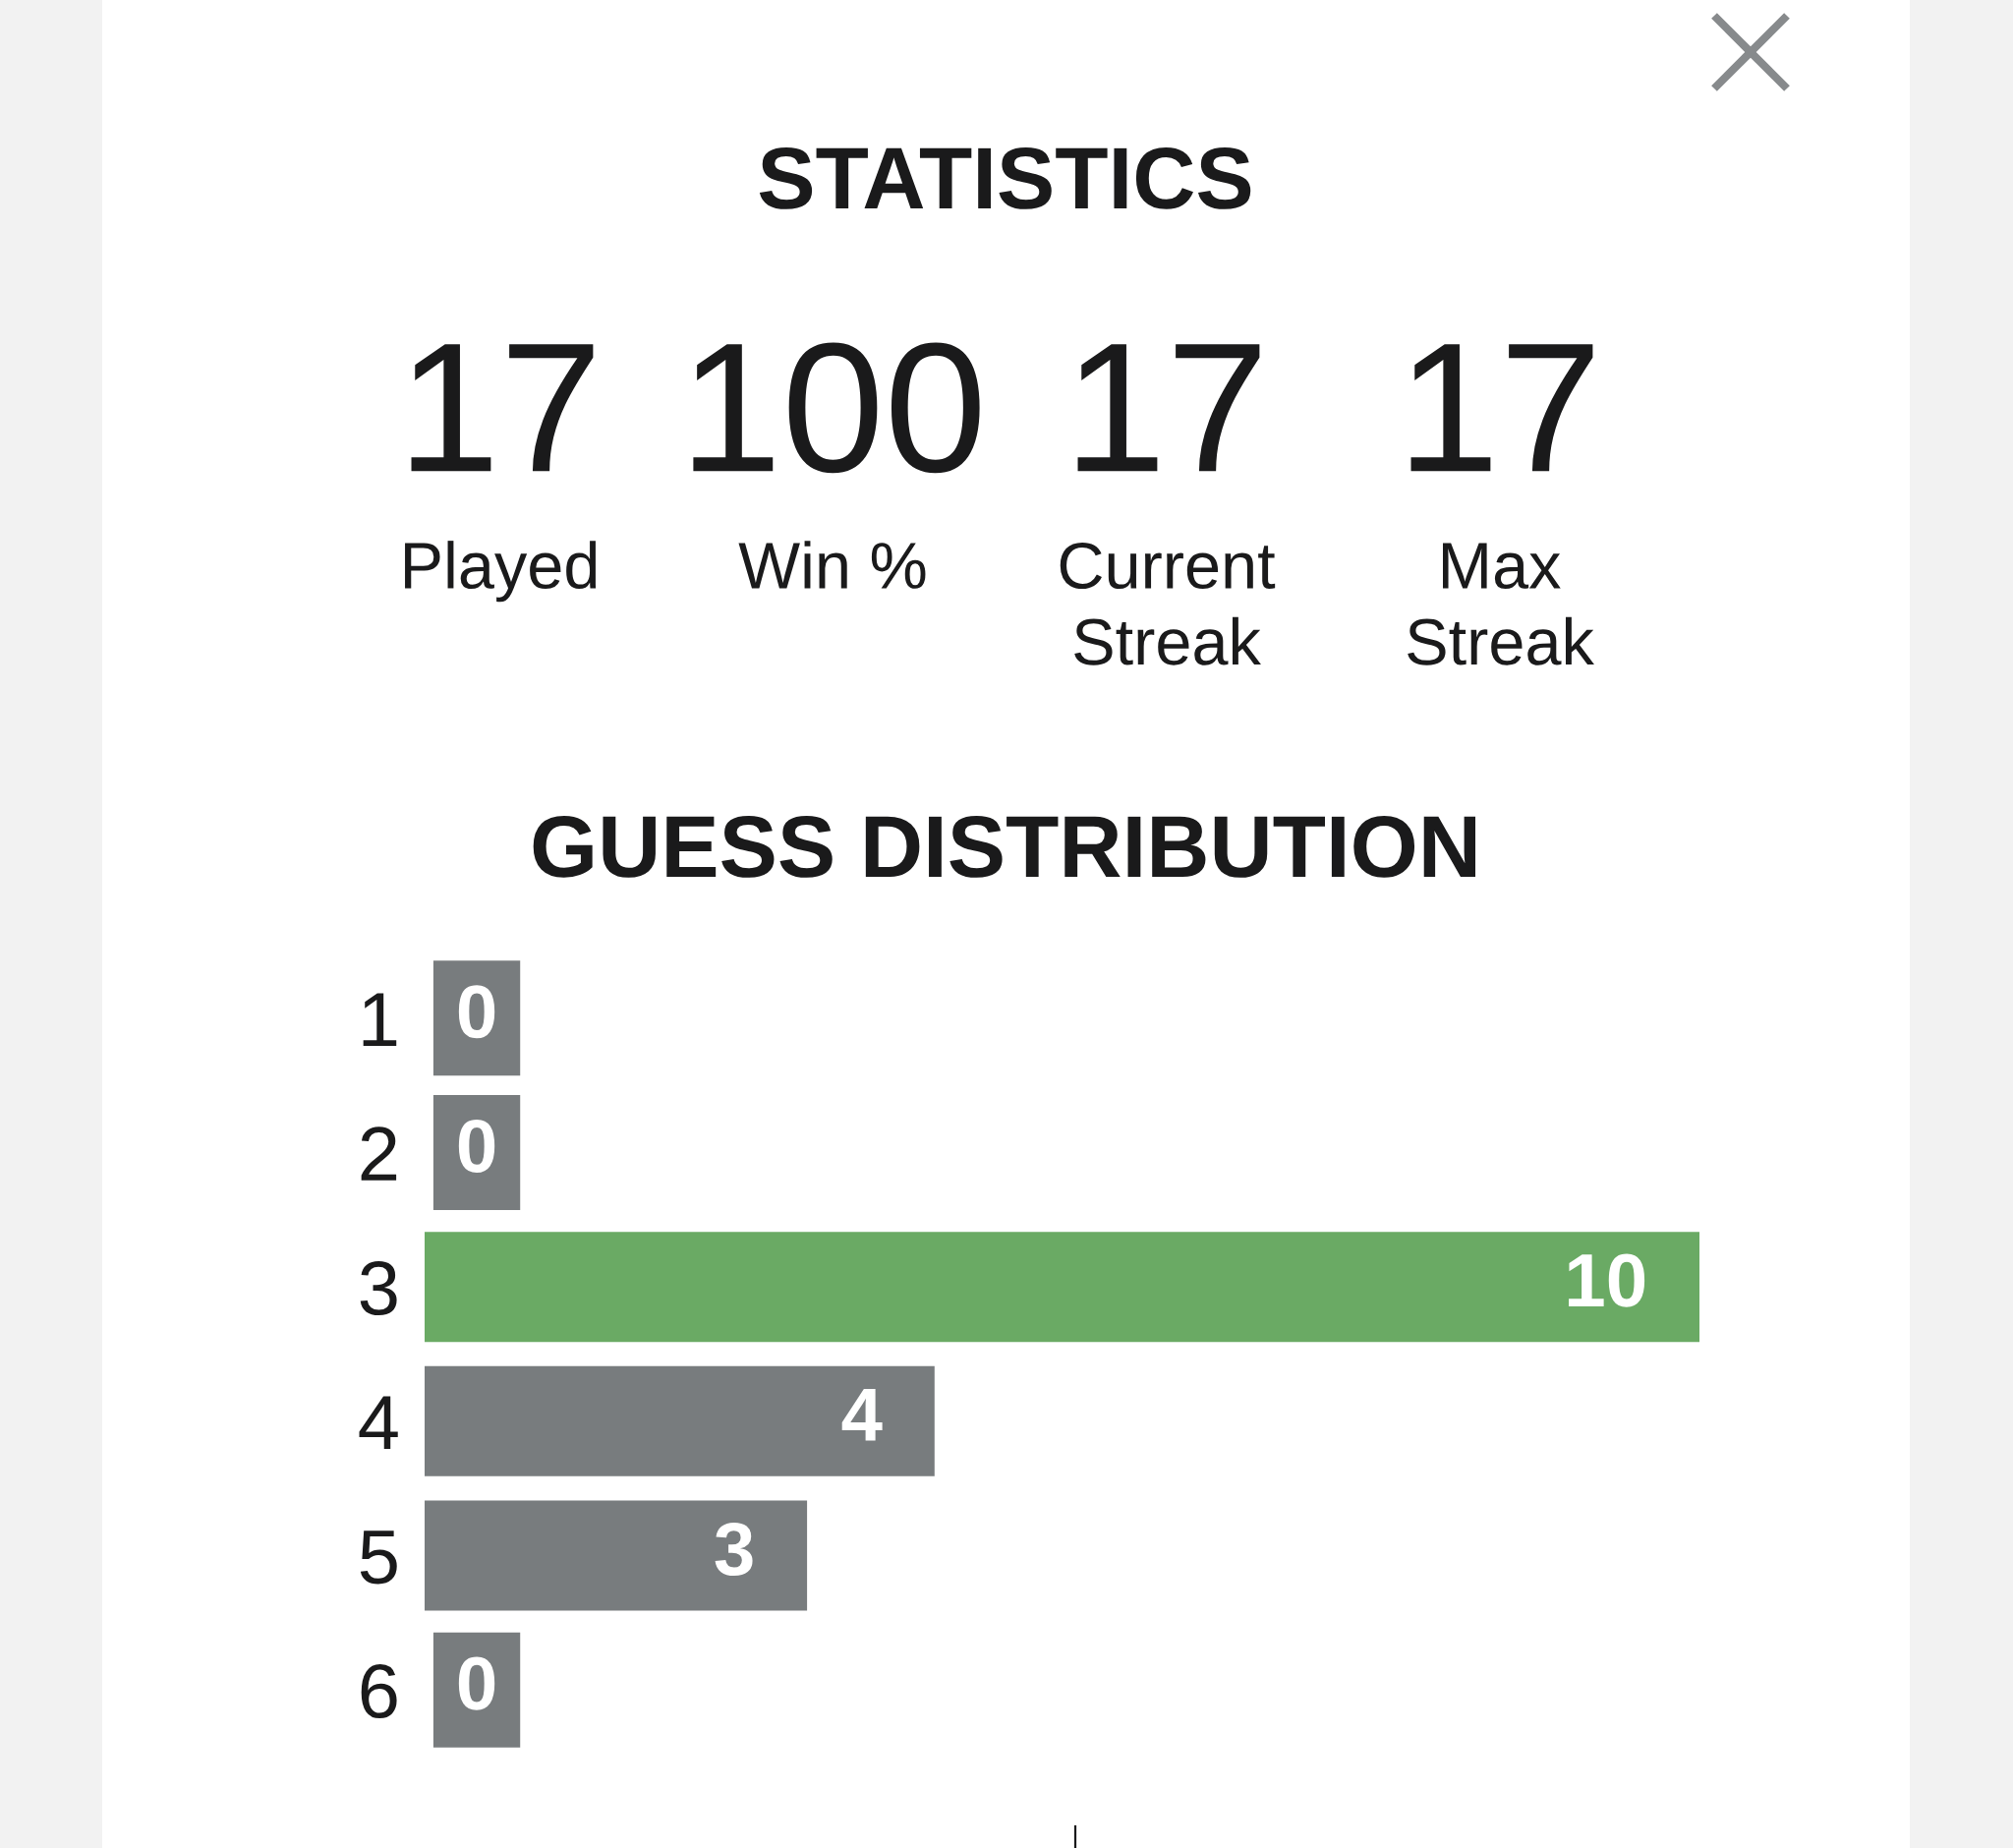  Describe the element at coordinates (501, 572) in the screenshot. I see `category-label: Played` at that location.